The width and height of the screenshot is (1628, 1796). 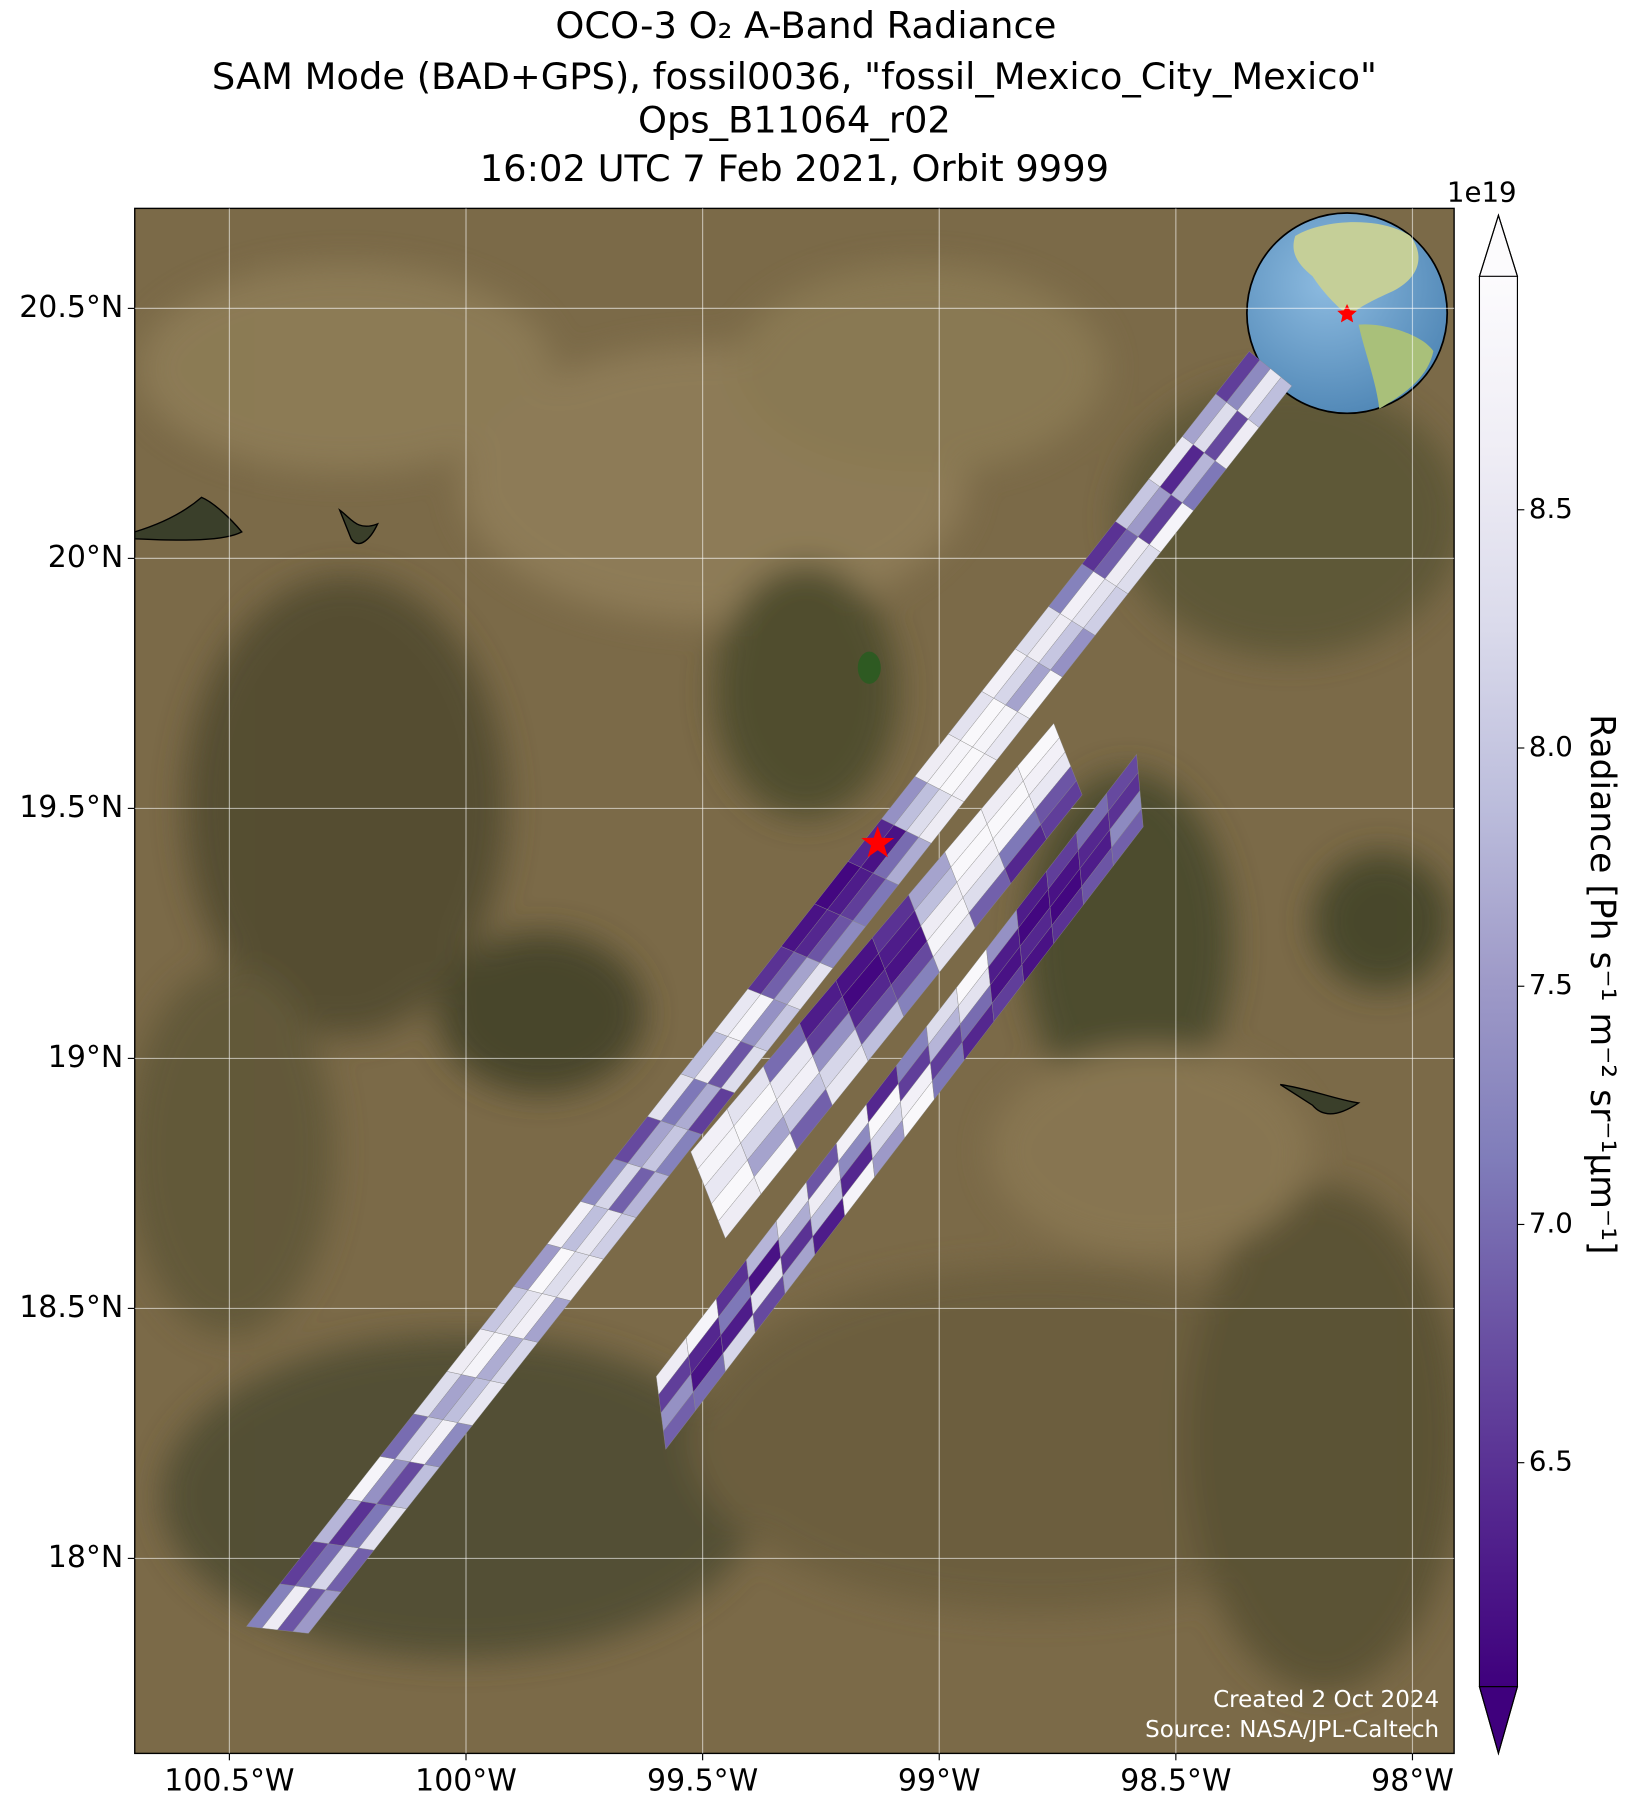 What do you see at coordinates (805, 25) in the screenshot?
I see `title-line: OCO-3 O₂ A-Band Radiance` at bounding box center [805, 25].